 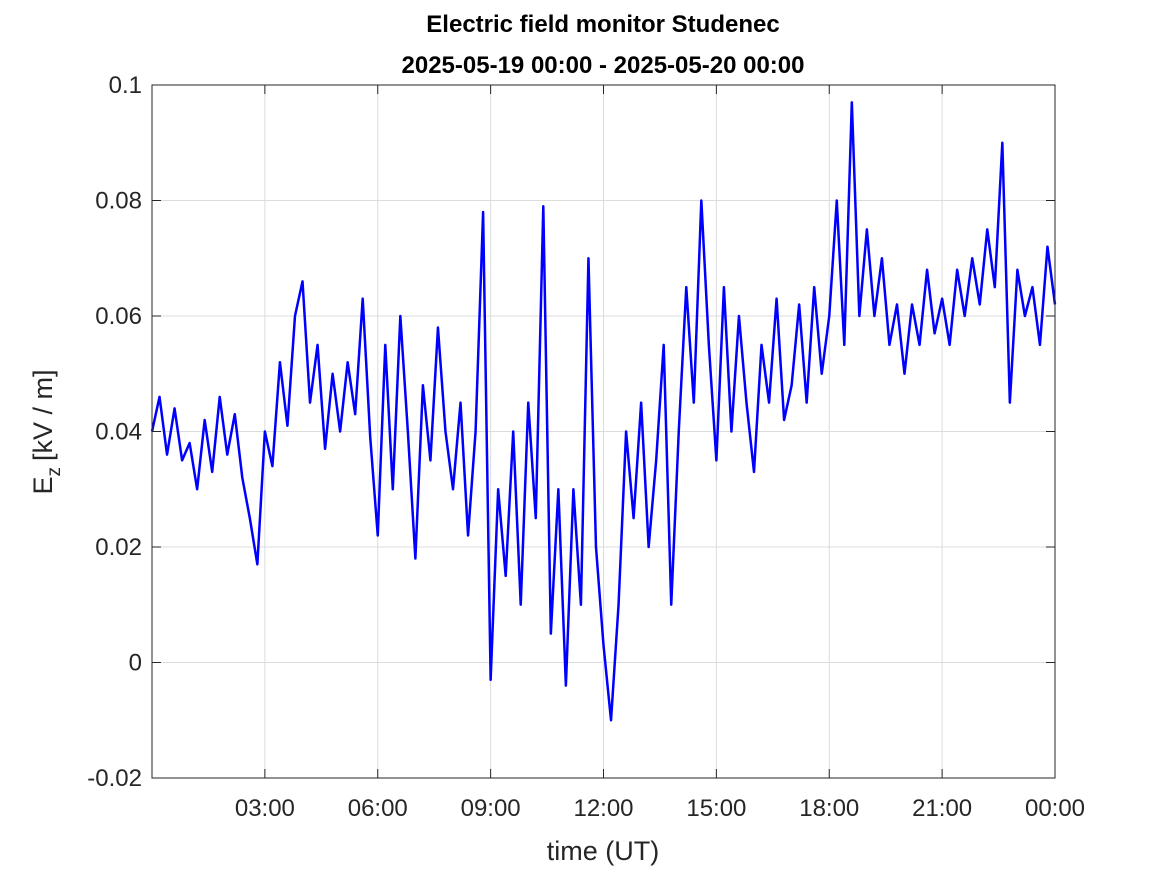 What do you see at coordinates (491, 808) in the screenshot?
I see `x-tick-label: 09:00` at bounding box center [491, 808].